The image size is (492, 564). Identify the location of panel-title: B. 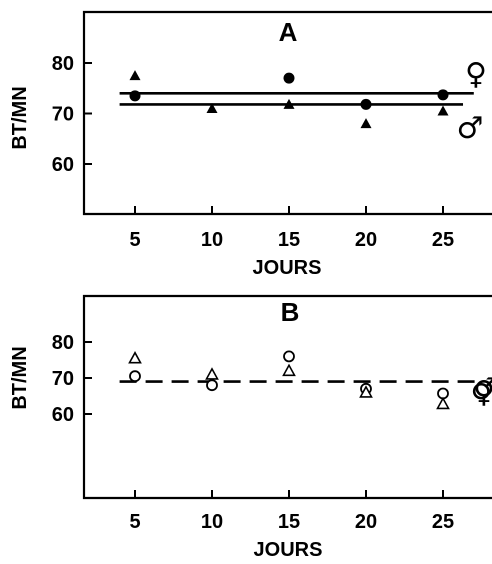
(290, 312).